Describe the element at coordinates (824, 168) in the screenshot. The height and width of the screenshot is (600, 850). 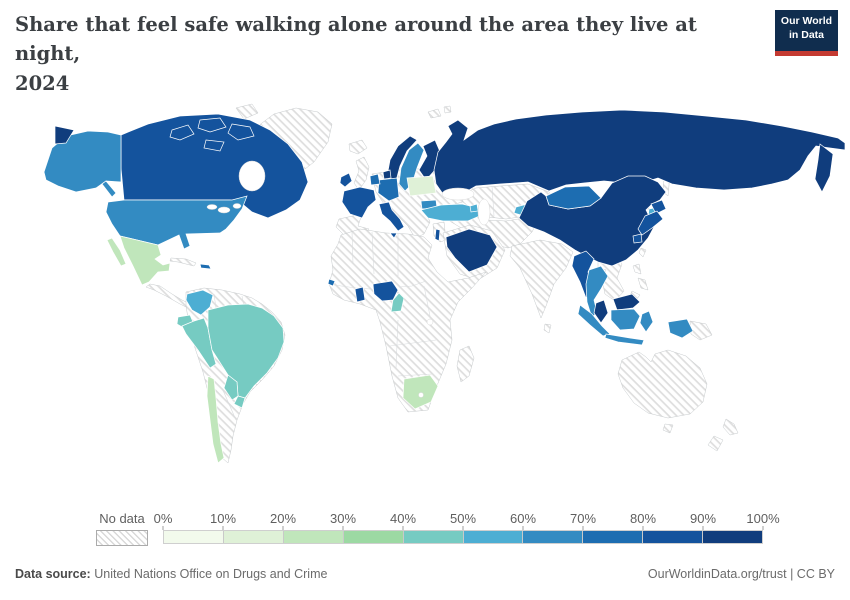
I see `country-russia-kamchatka` at that location.